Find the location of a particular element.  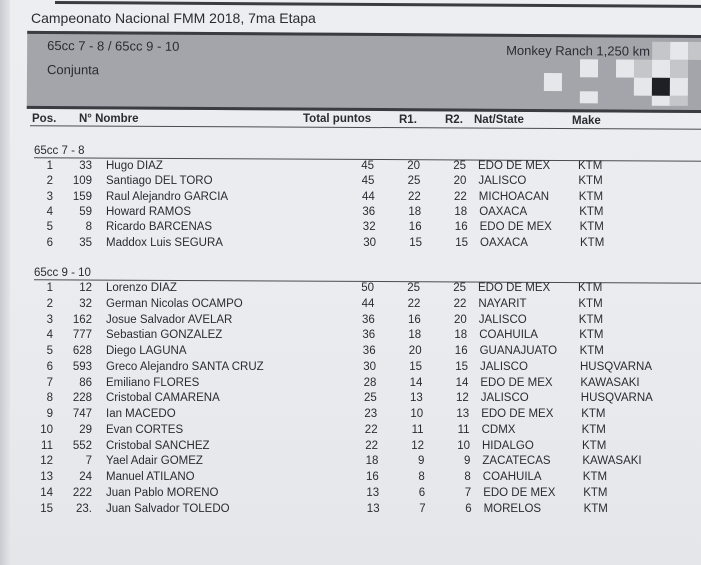

state: OAXACA is located at coordinates (504, 242).